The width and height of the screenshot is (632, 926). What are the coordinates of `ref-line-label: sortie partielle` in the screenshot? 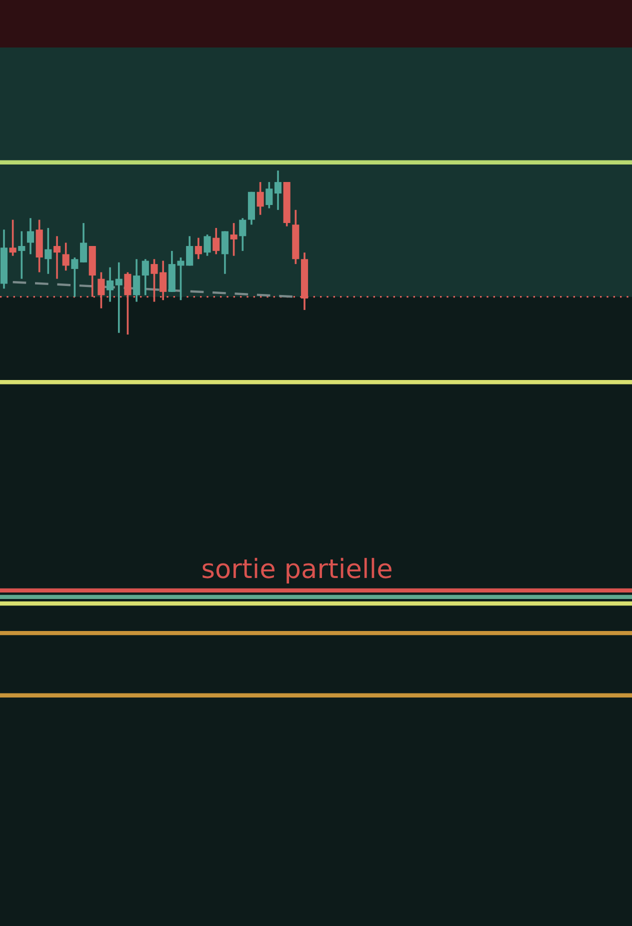 It's located at (297, 571).